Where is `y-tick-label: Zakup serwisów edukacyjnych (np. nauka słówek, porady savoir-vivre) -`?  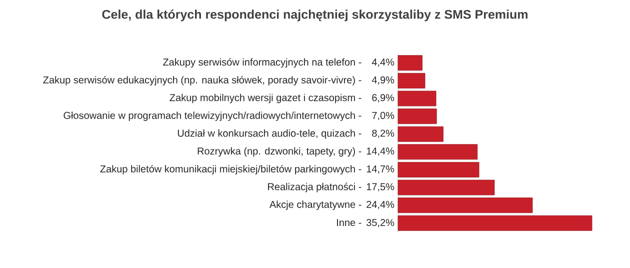 y-tick-label: Zakup serwisów edukacyjnych (np. nauka słówek, porady savoir-vivre) - is located at coordinates (202, 81).